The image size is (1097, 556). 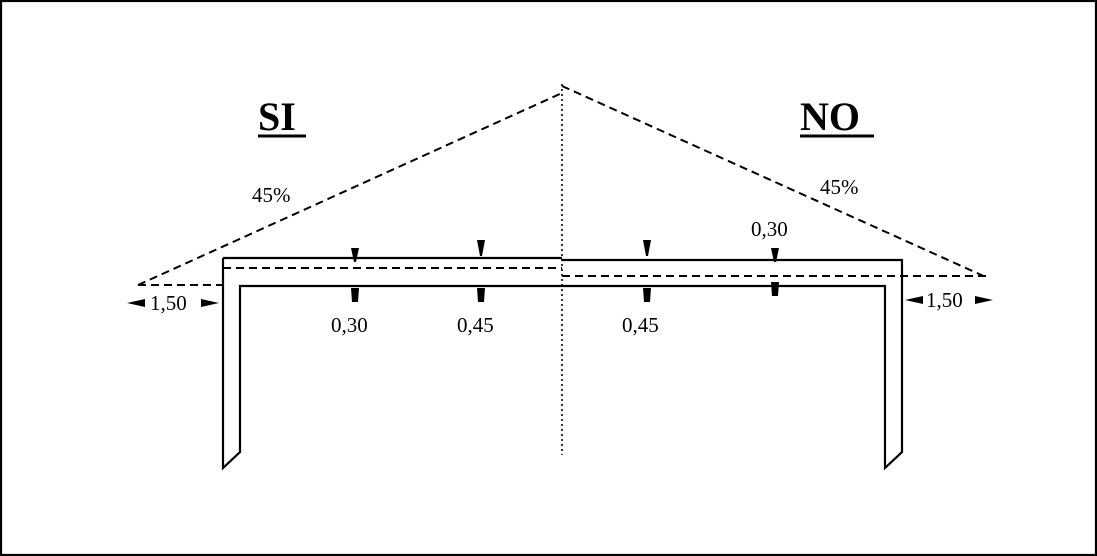 I want to click on left-building-outline, so click(x=391, y=363).